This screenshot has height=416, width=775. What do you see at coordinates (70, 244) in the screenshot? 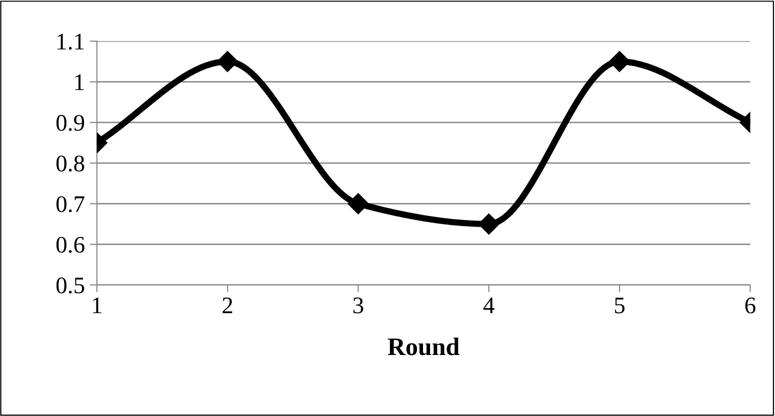
I see `y-tick-label: 0.6` at bounding box center [70, 244].